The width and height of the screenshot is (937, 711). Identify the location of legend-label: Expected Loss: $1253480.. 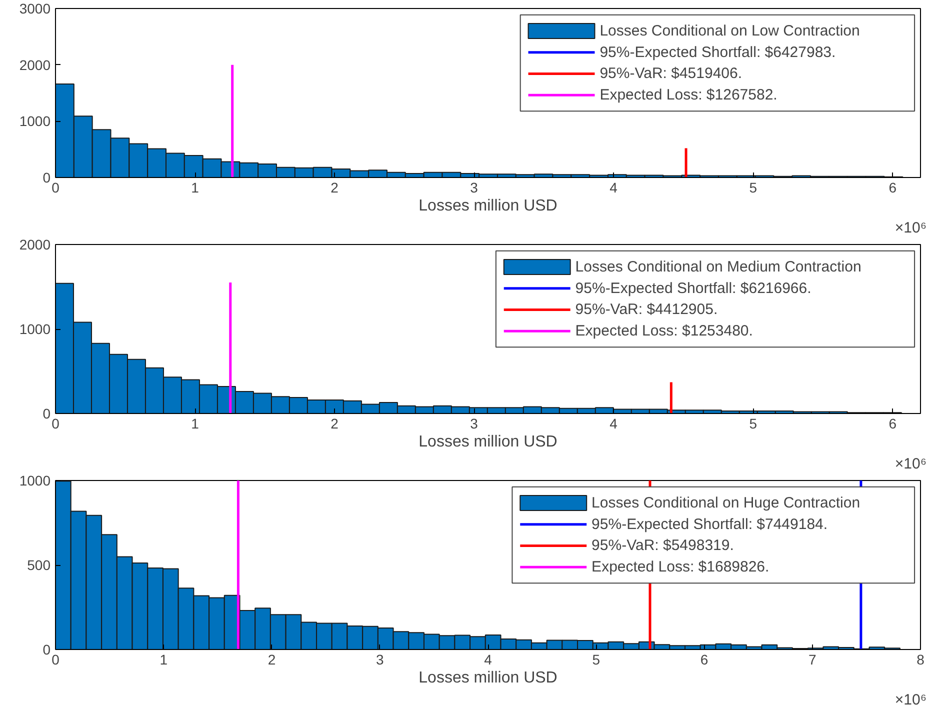
(664, 331).